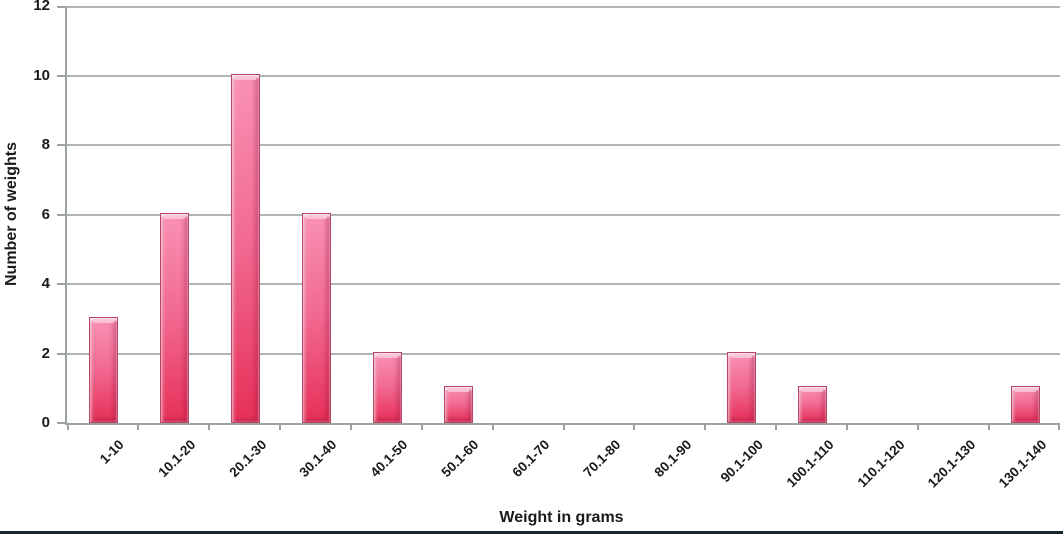 Image resolution: width=1063 pixels, height=541 pixels. I want to click on y-tick-label: 10, so click(41, 75).